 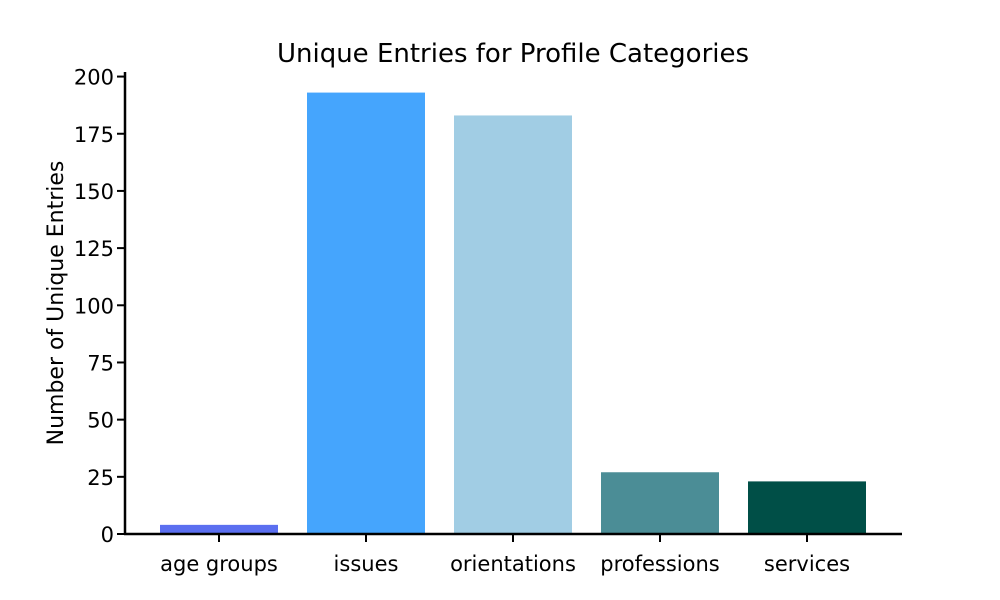 What do you see at coordinates (94, 306) in the screenshot?
I see `y-tick-label: 100` at bounding box center [94, 306].